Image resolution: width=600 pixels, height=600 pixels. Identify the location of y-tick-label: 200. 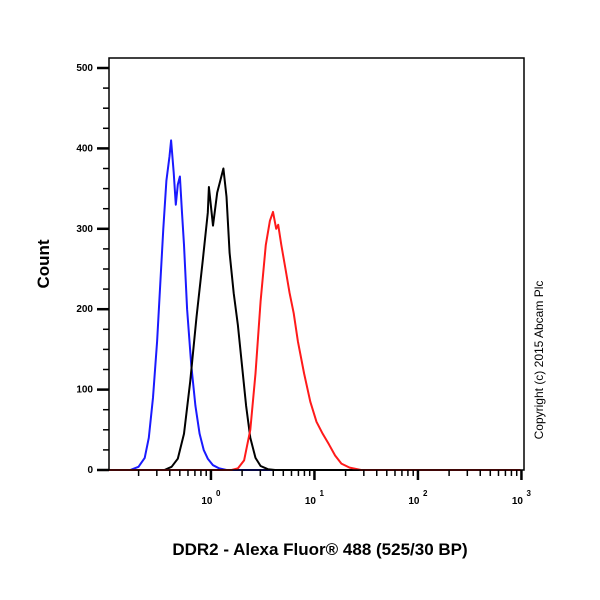
(84, 309).